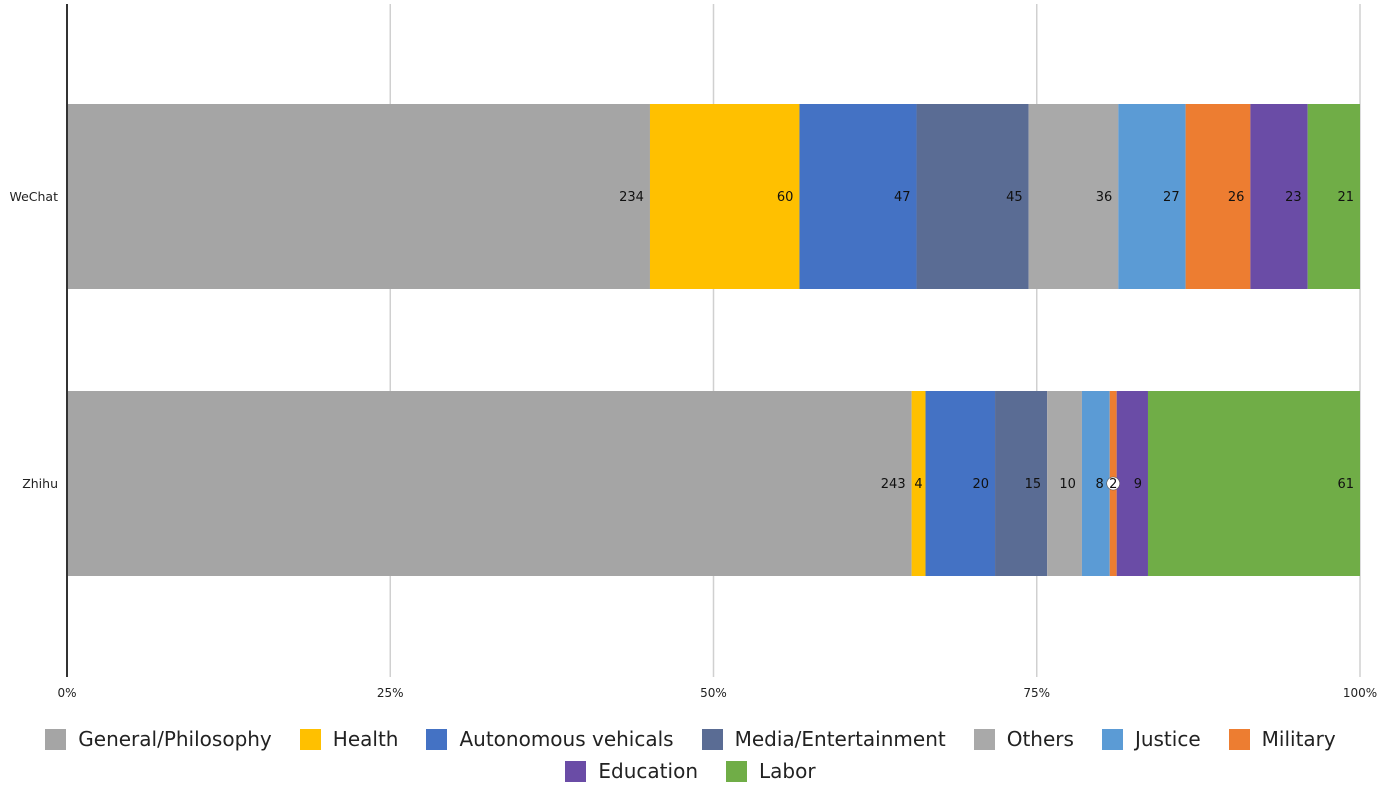 The height and width of the screenshot is (788, 1381). I want to click on legend-label: General/Philosophy, so click(175, 739).